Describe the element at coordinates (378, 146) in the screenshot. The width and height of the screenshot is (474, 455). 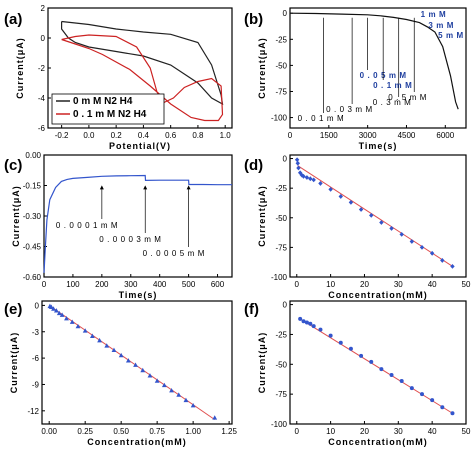
I see `x-axis-label: Time(s)` at that location.